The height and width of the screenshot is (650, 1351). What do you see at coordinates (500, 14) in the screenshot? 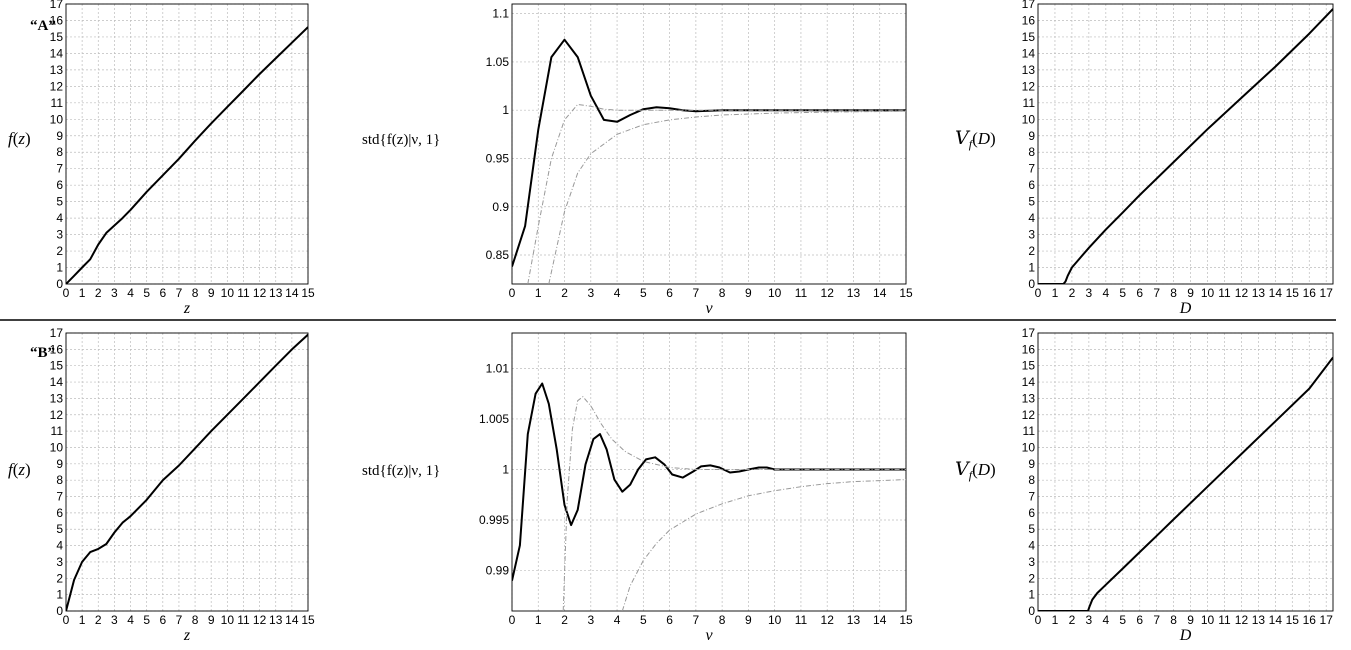
I see `y-tick-label: 1.1` at bounding box center [500, 14].